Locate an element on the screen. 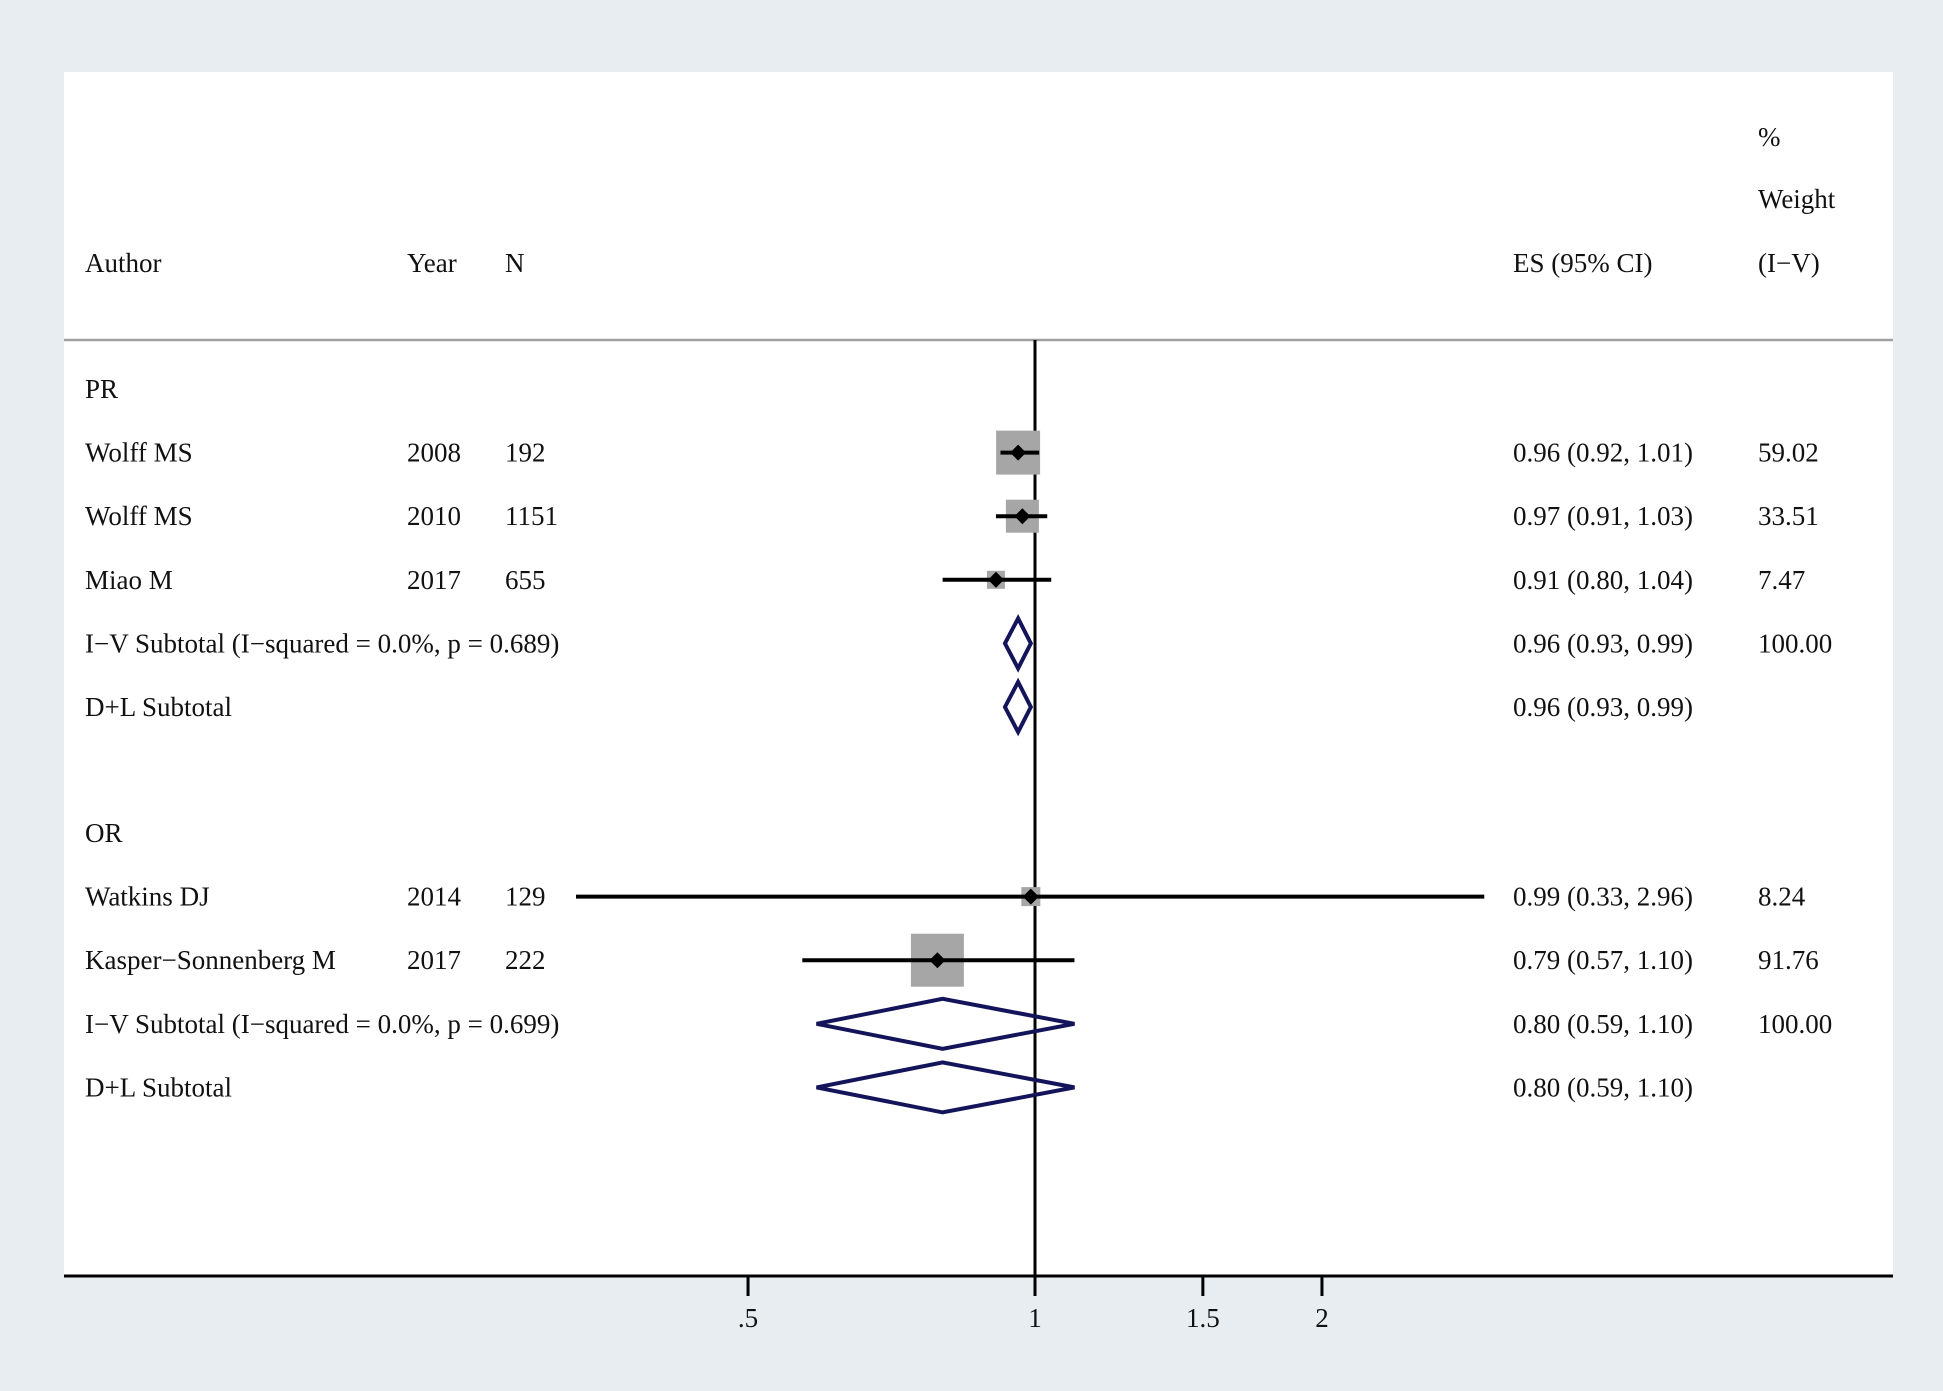 This screenshot has height=1391, width=1943. study-weight: 8.24 is located at coordinates (1782, 897).